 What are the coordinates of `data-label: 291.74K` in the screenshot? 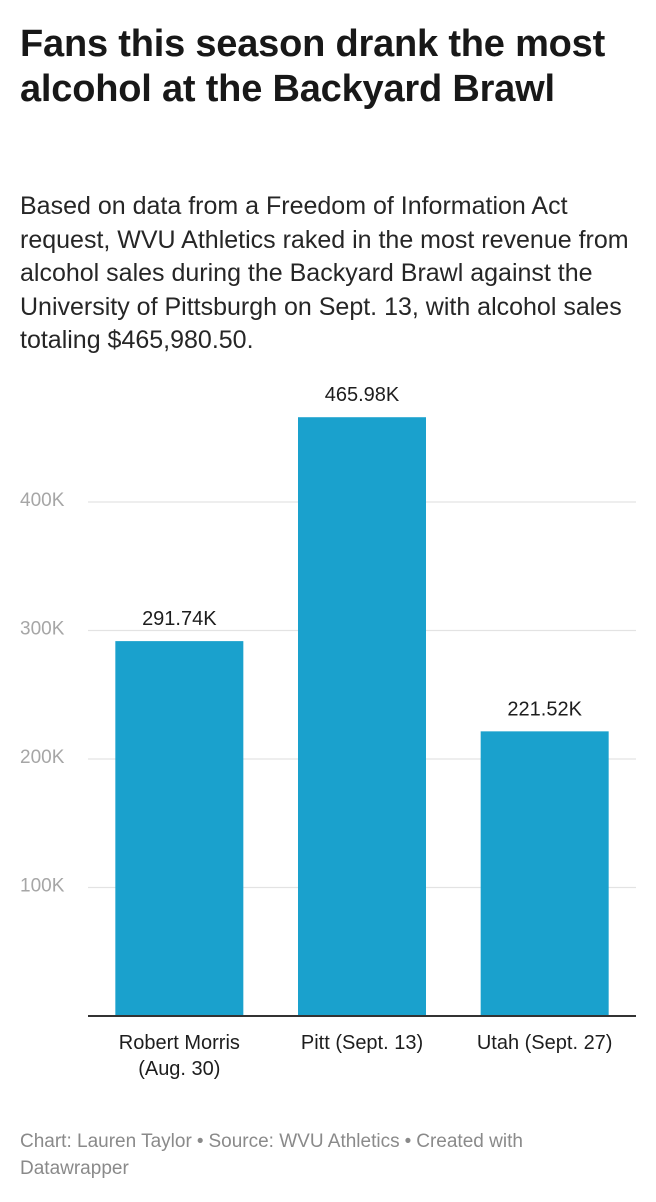 It's located at (179, 619).